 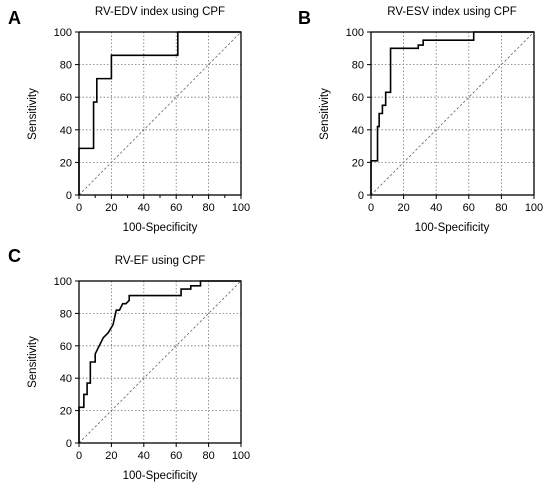 What do you see at coordinates (304, 18) in the screenshot?
I see `panel-letter: B` at bounding box center [304, 18].